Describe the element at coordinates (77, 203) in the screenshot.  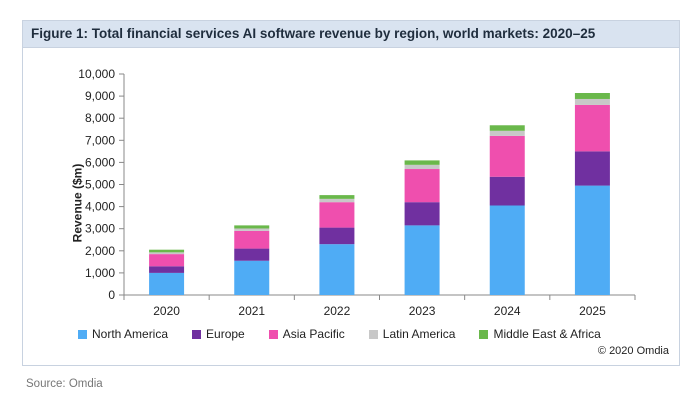
I see `y-axis-label: Revenue ($m)` at that location.